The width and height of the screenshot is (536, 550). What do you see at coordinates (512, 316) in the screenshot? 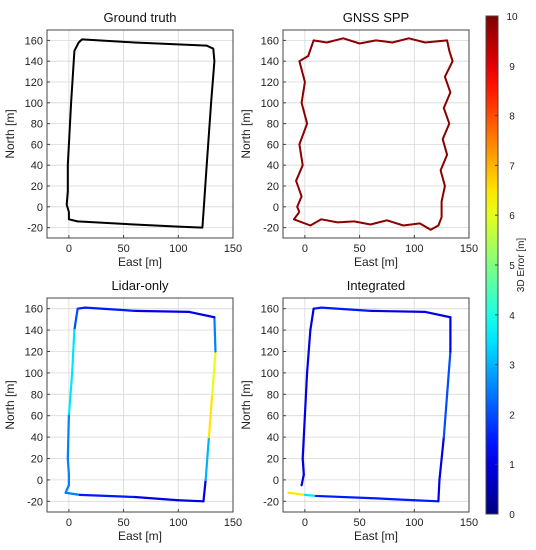
I see `colorbar-tick-label: 4` at bounding box center [512, 316].